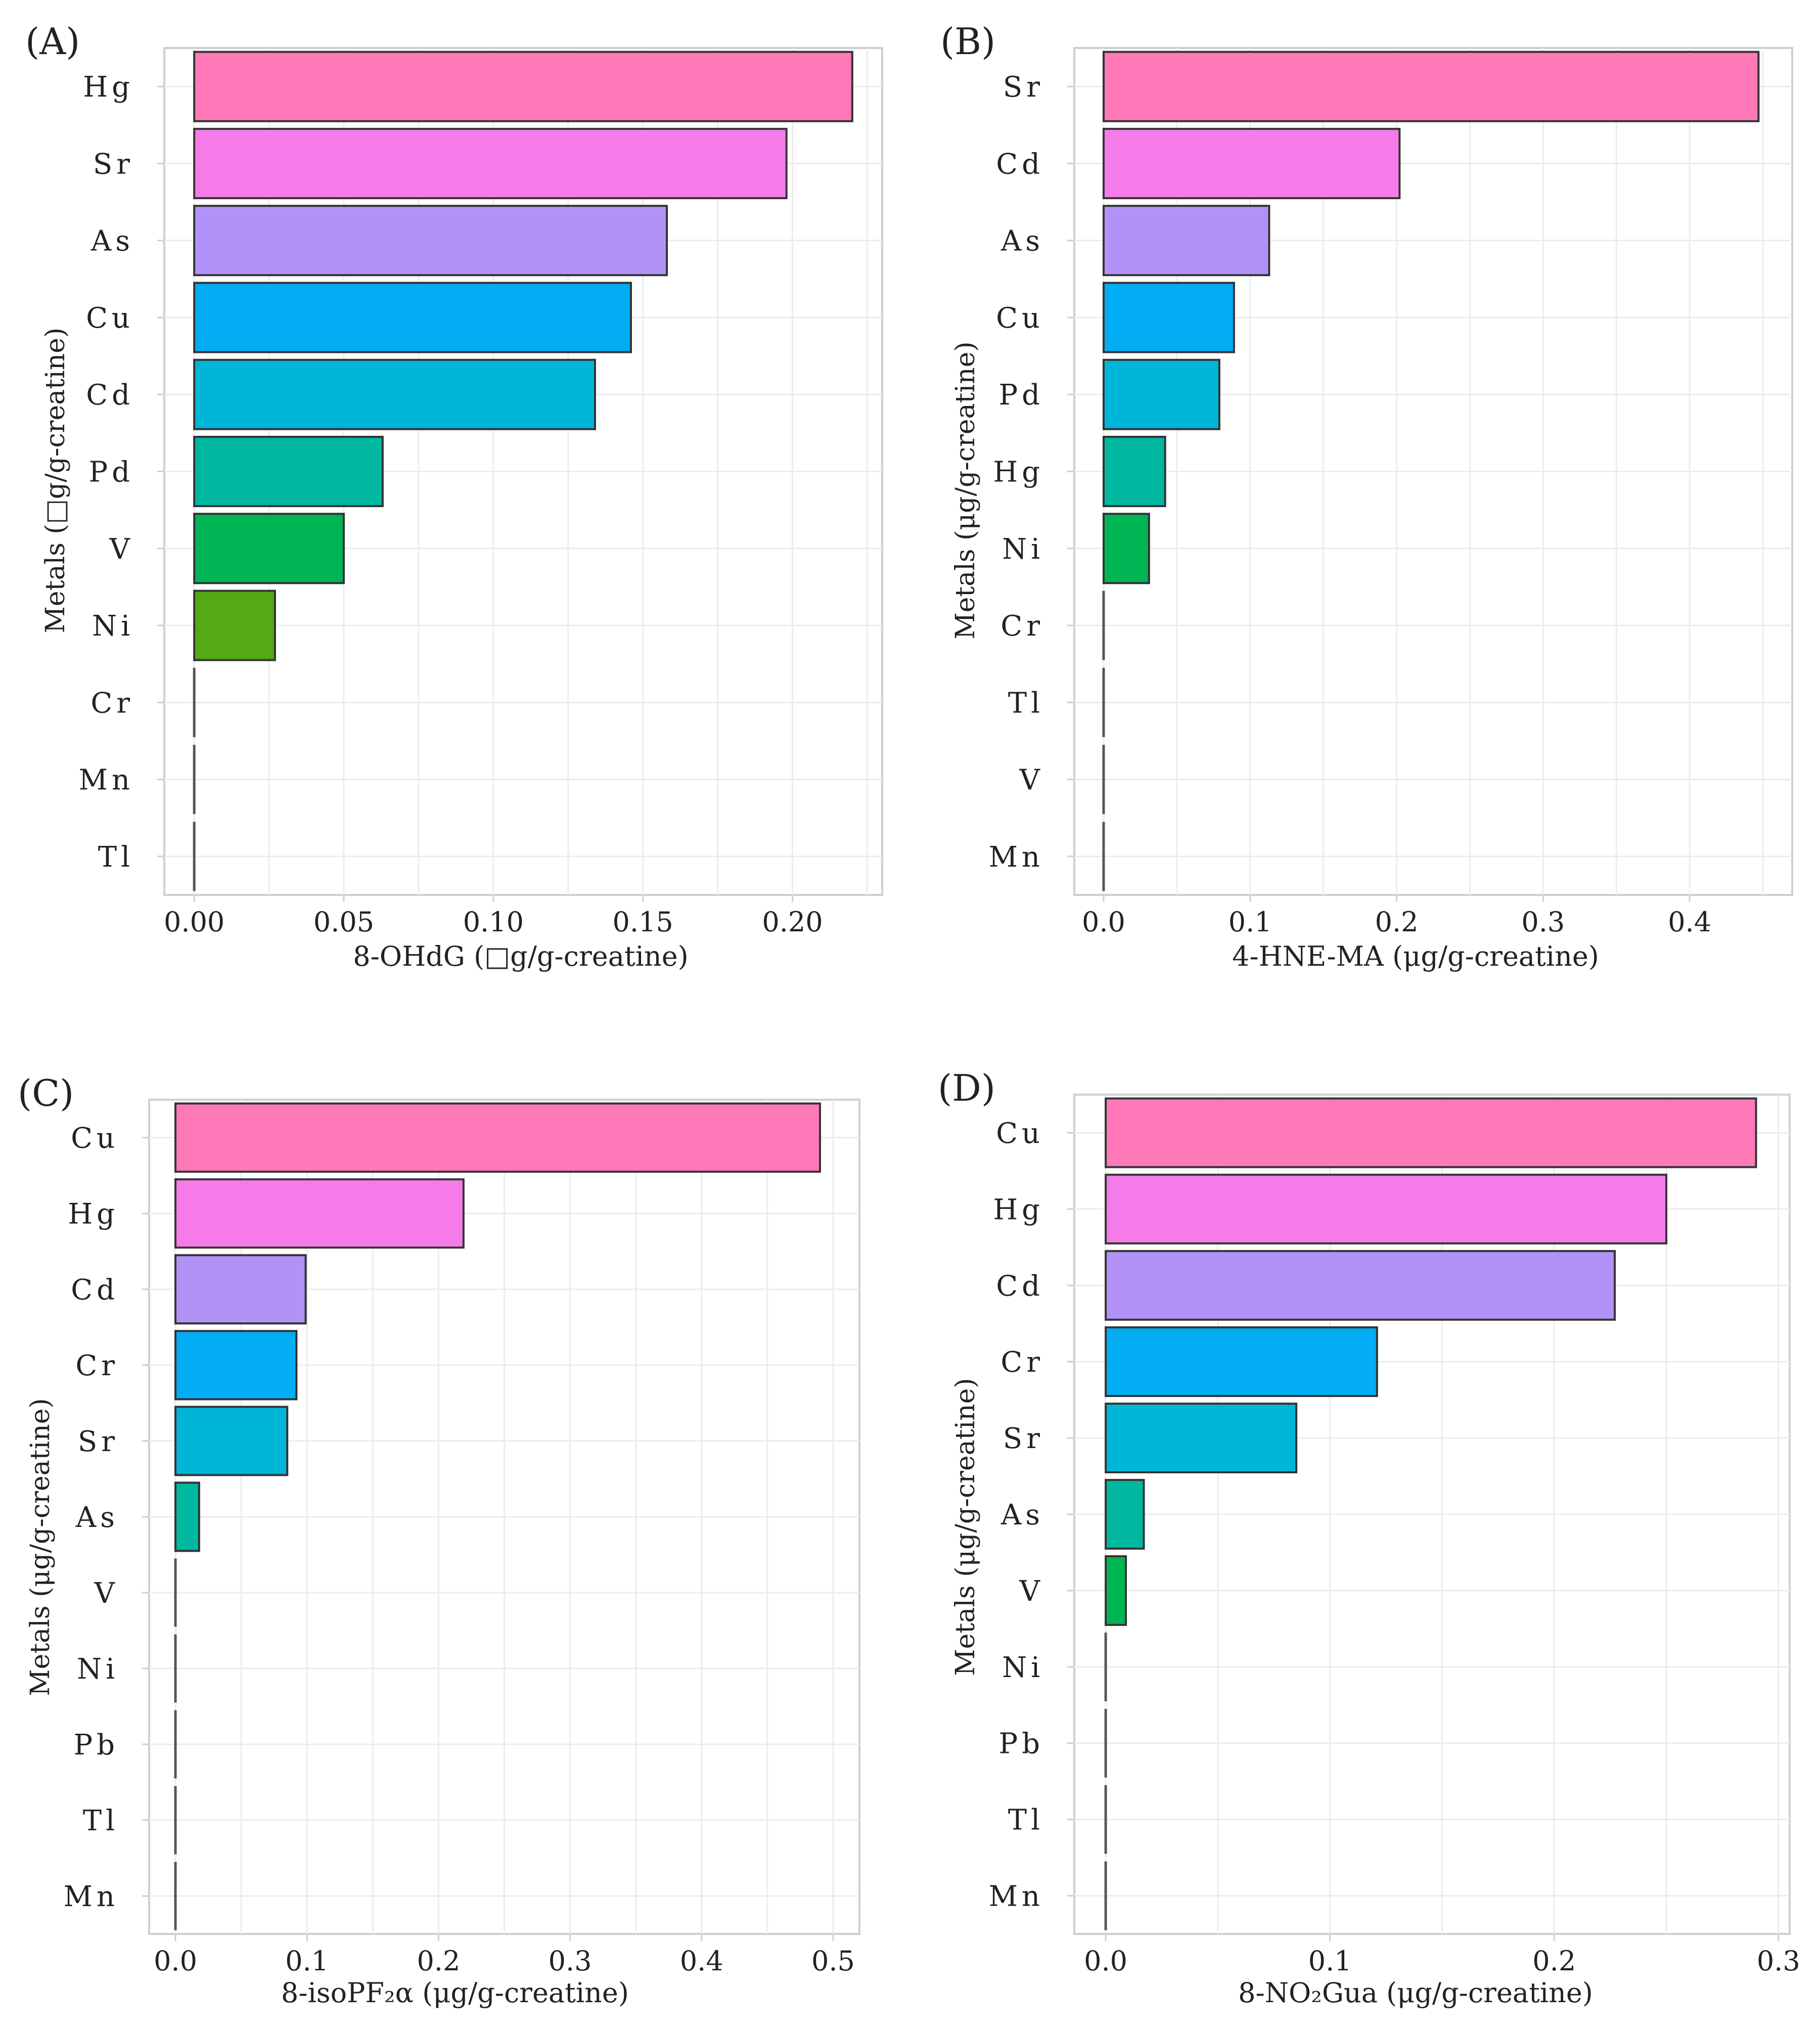 This screenshot has width=1820, height=2030. What do you see at coordinates (1126, 549) in the screenshot?
I see `bar-ni` at bounding box center [1126, 549].